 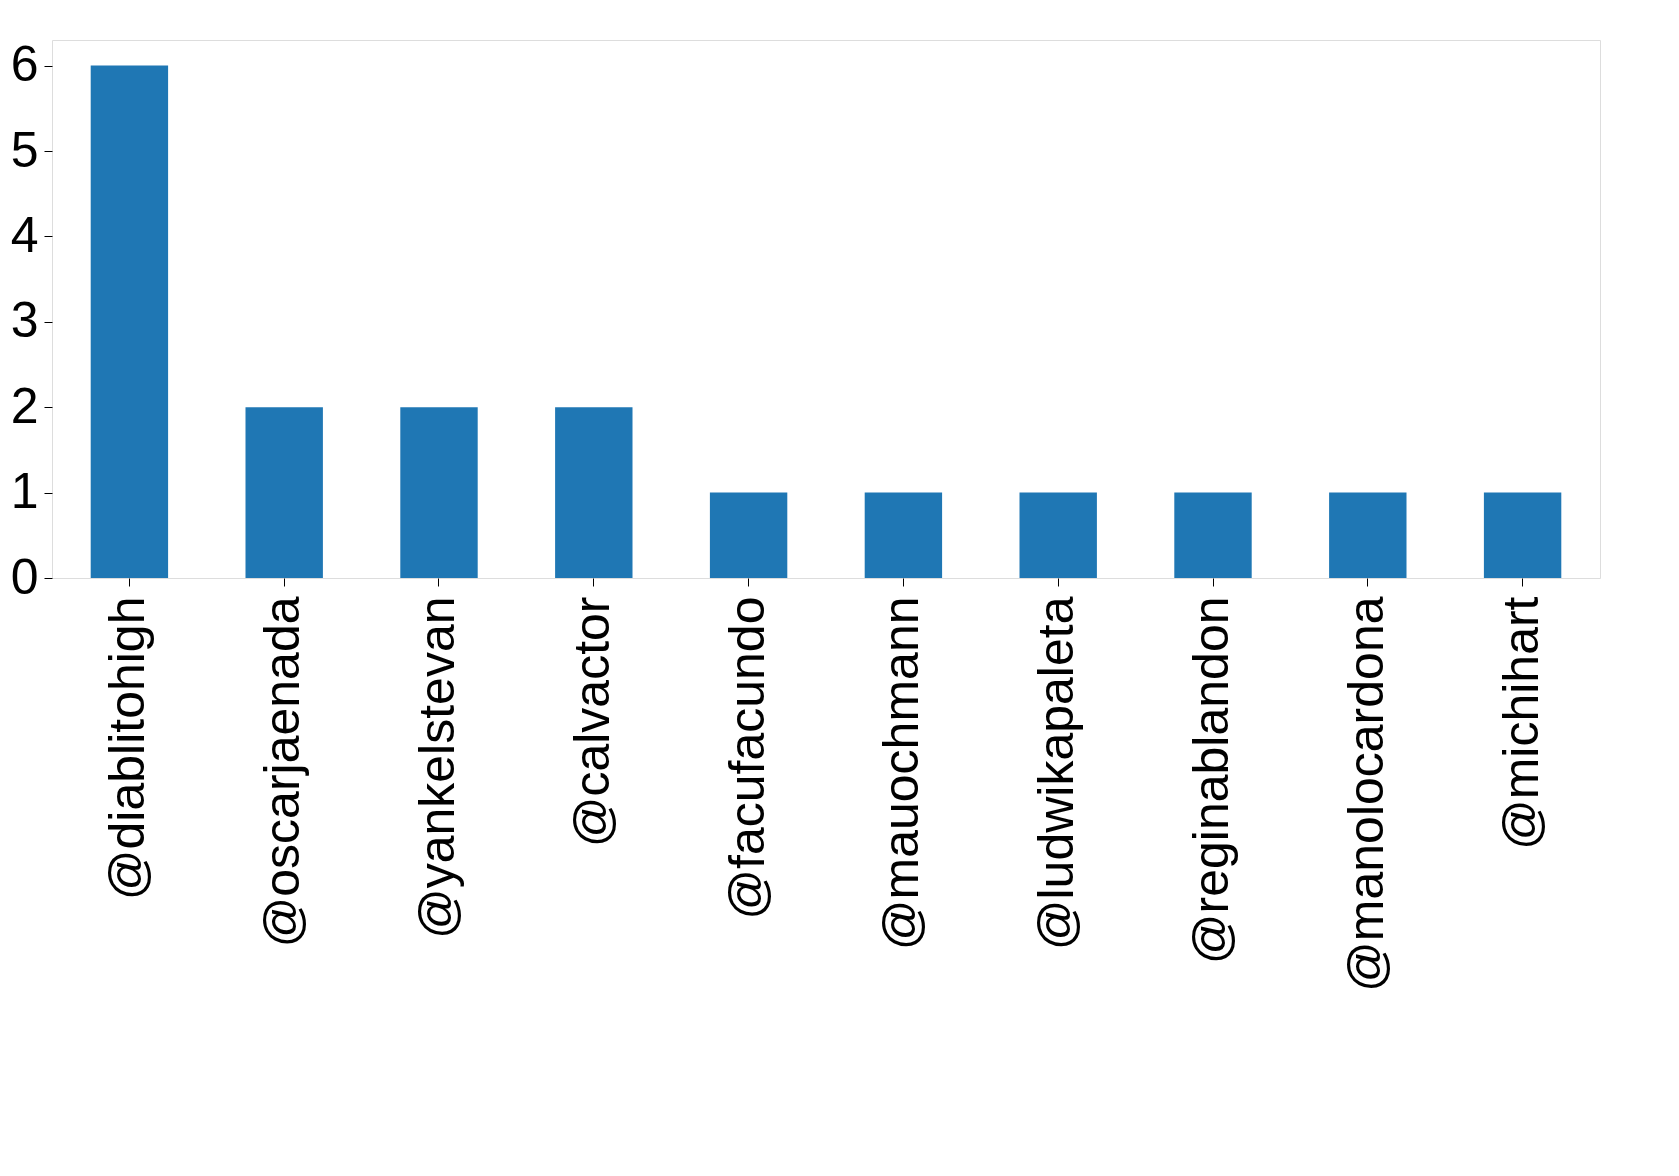 What do you see at coordinates (1211, 780) in the screenshot?
I see `x-tick-label: @reginablandon` at bounding box center [1211, 780].